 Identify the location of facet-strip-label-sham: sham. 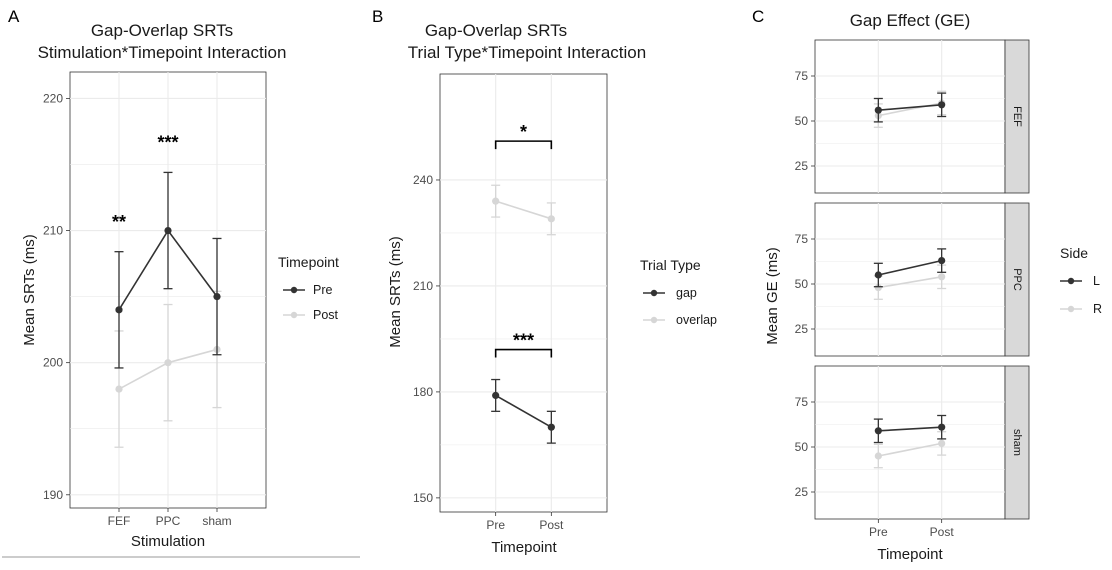
(1017, 442).